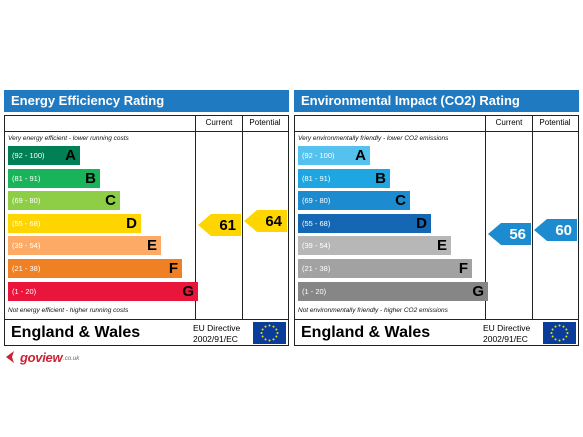 The image size is (583, 437). I want to click on panel-title: Energy Efficiency Rating, so click(146, 101).